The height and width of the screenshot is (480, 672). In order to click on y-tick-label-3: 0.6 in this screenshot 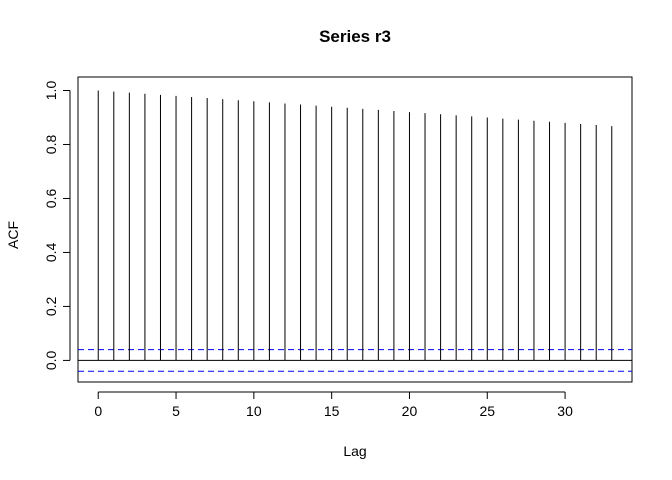, I will do `click(51, 199)`.